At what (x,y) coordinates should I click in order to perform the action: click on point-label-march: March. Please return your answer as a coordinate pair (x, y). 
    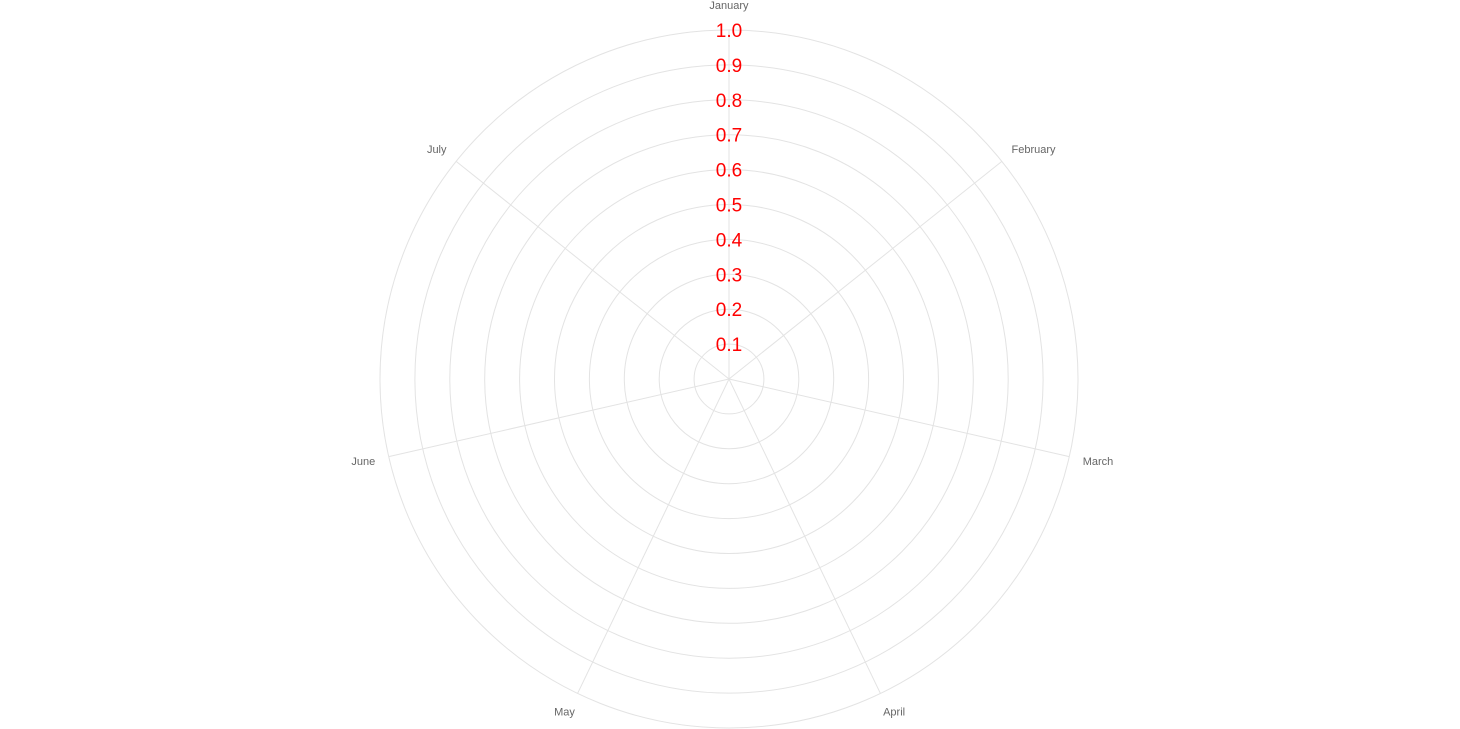
    Looking at the image, I should click on (1098, 462).